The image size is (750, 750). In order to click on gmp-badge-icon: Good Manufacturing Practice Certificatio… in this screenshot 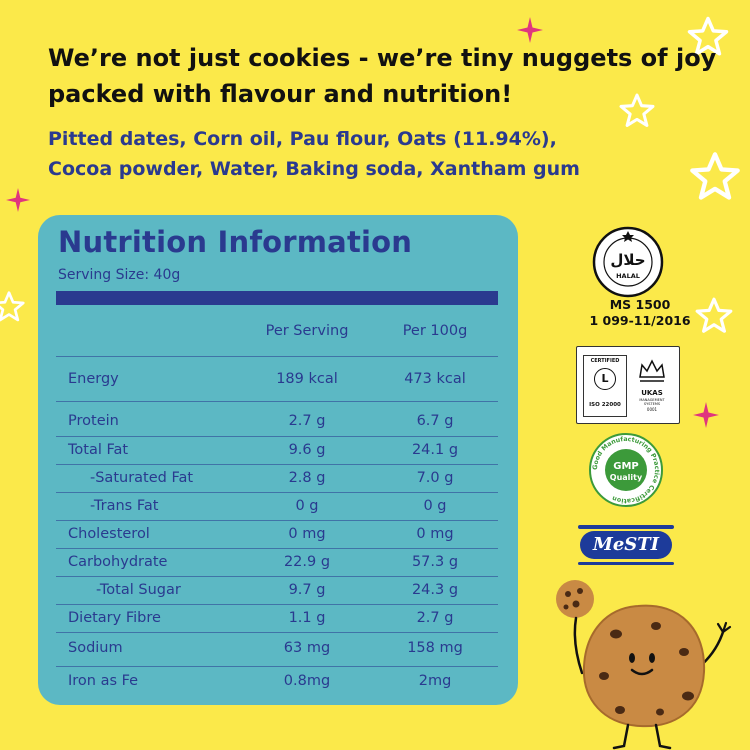, I will do `click(626, 470)`.